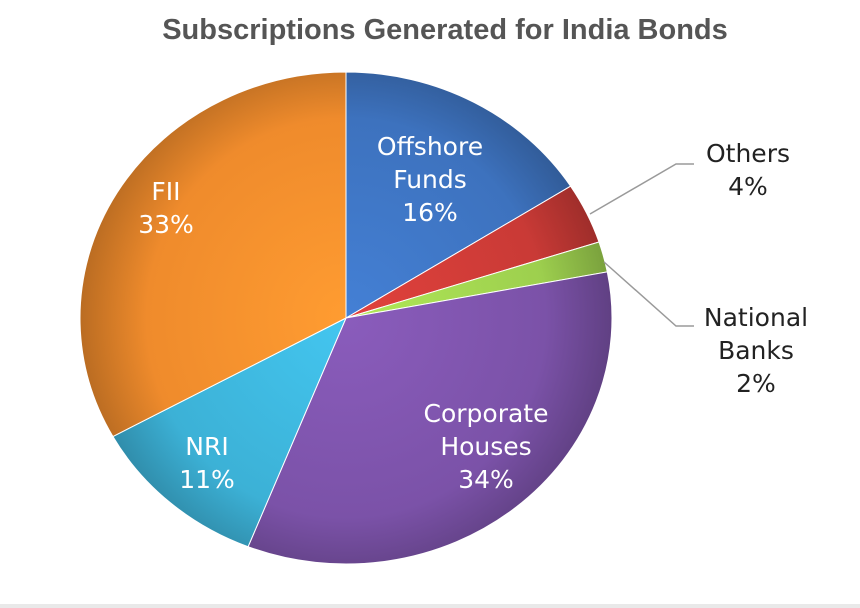 The height and width of the screenshot is (608, 860). I want to click on slice-label-offshore-funds: Offshore Funds 16%, so click(430, 179).